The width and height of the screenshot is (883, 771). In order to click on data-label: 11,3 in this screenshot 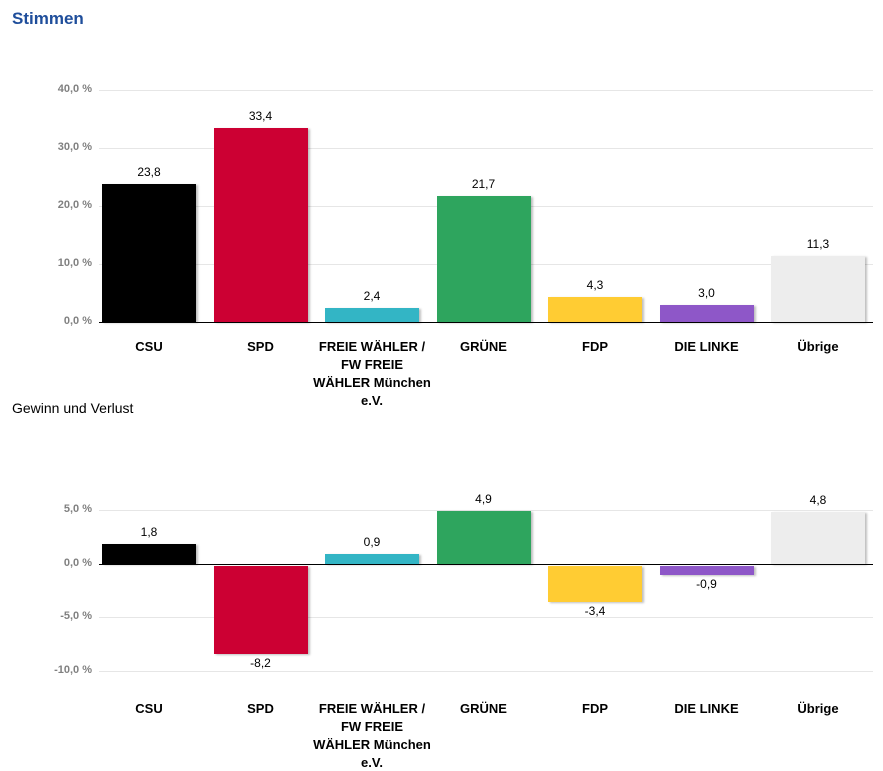, I will do `click(818, 244)`.